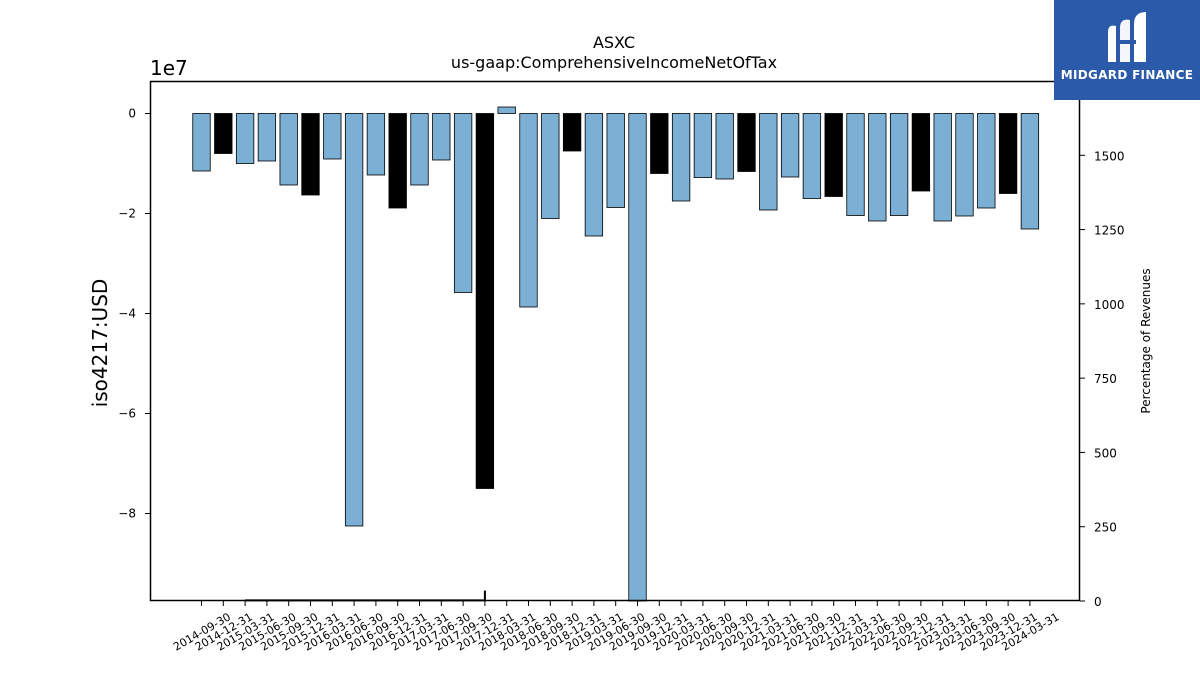  What do you see at coordinates (1127, 75) in the screenshot?
I see `logo-text: MIDGARD FINANCE` at bounding box center [1127, 75].